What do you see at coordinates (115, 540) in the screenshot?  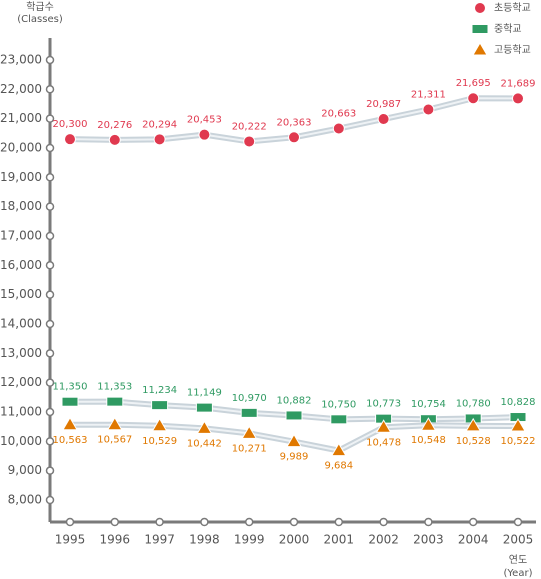 I see `x-tick-label: 1996` at bounding box center [115, 540].